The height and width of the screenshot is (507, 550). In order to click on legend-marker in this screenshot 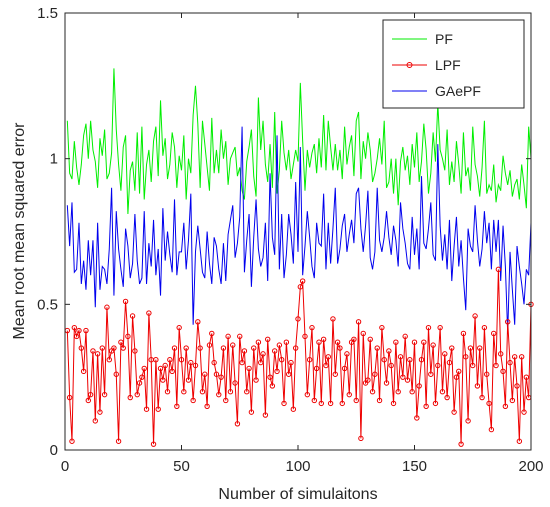, I will do `click(409, 65)`.